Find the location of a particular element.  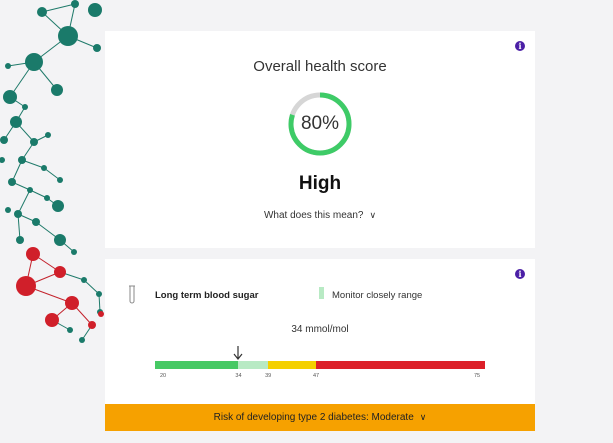

score-gauge-fill is located at coordinates (320, 124).